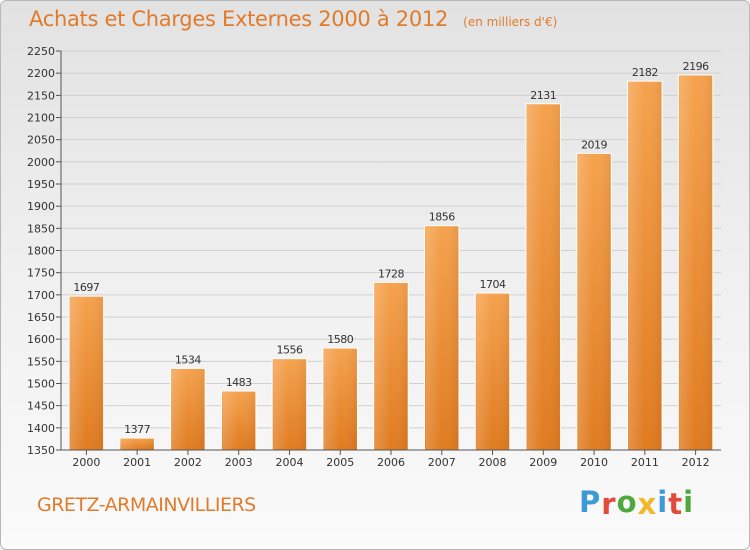 The width and height of the screenshot is (750, 550). Describe the element at coordinates (188, 359) in the screenshot. I see `bar-value-label: 1534` at that location.